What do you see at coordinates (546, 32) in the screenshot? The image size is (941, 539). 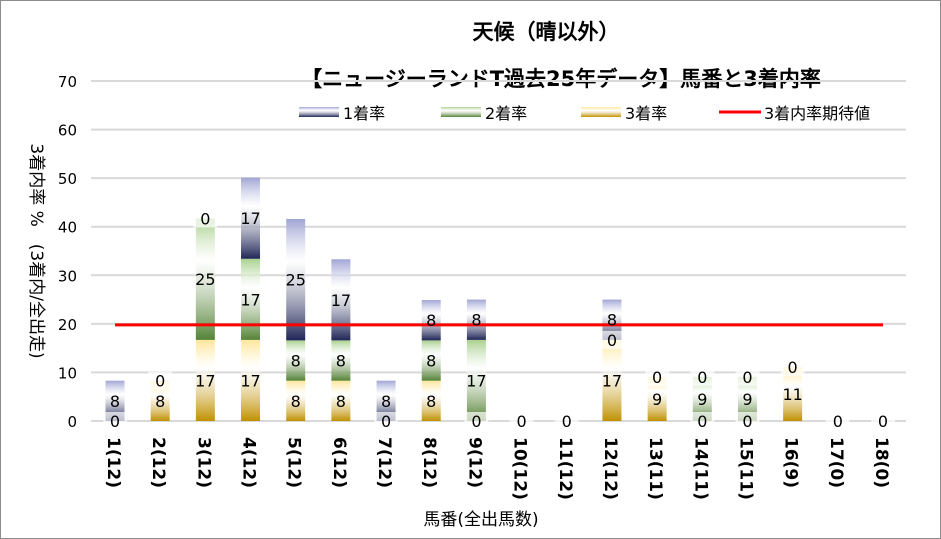 I see `chart-title: 天候（晴以外）` at bounding box center [546, 32].